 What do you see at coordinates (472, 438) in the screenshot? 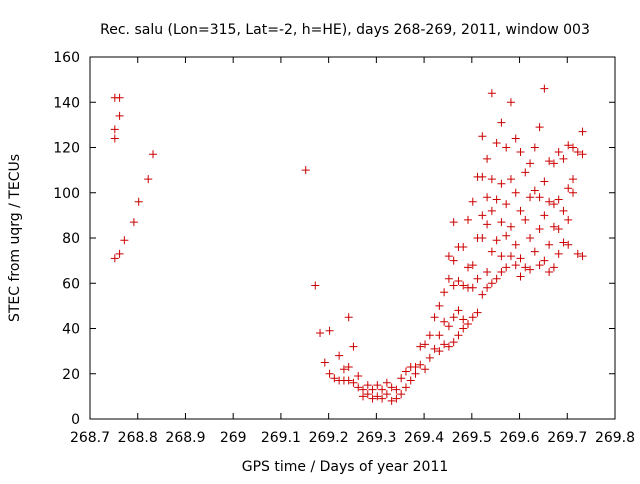
I see `x-tick-label: 269.5` at bounding box center [472, 438].